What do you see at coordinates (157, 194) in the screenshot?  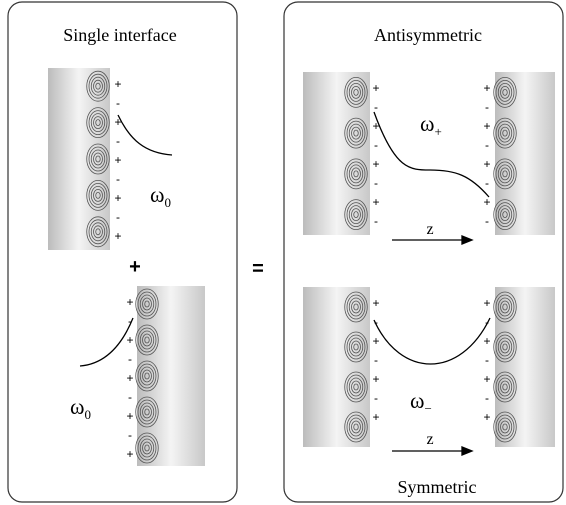 I see `omega-symbol: ω` at bounding box center [157, 194].